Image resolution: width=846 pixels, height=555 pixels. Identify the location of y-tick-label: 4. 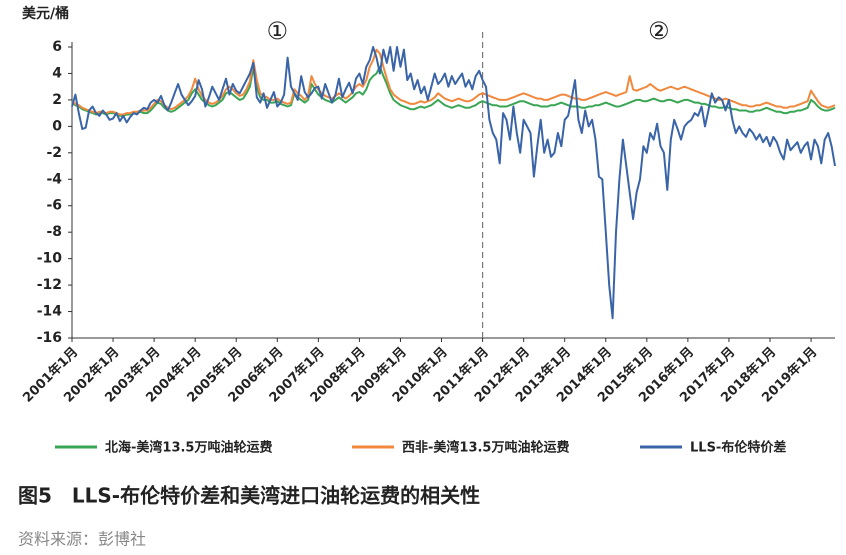
(57, 73).